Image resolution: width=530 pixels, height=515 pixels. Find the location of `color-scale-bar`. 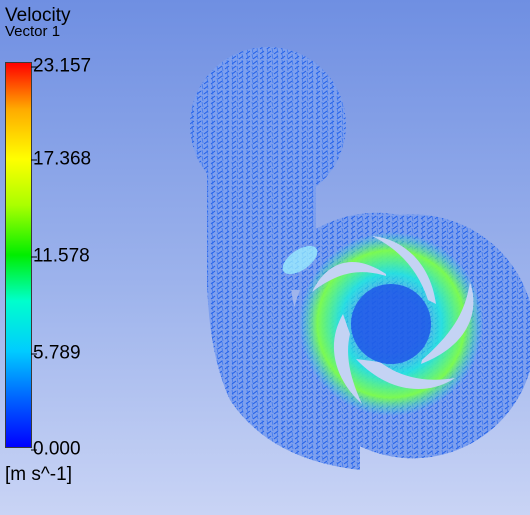

color-scale-bar is located at coordinates (18, 255).